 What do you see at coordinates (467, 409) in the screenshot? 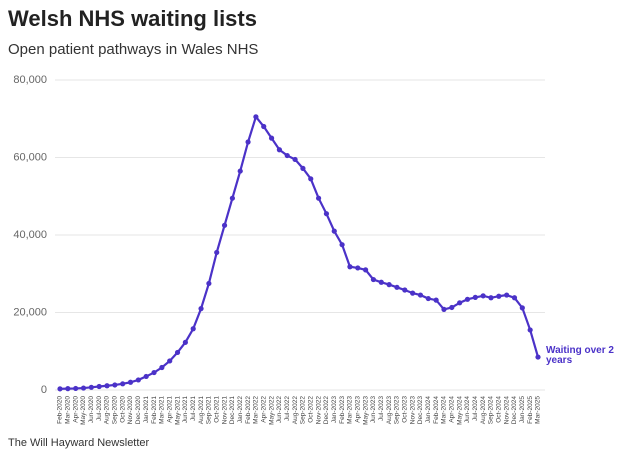
I see `x-tick-label: Jun-2024` at bounding box center [467, 409].